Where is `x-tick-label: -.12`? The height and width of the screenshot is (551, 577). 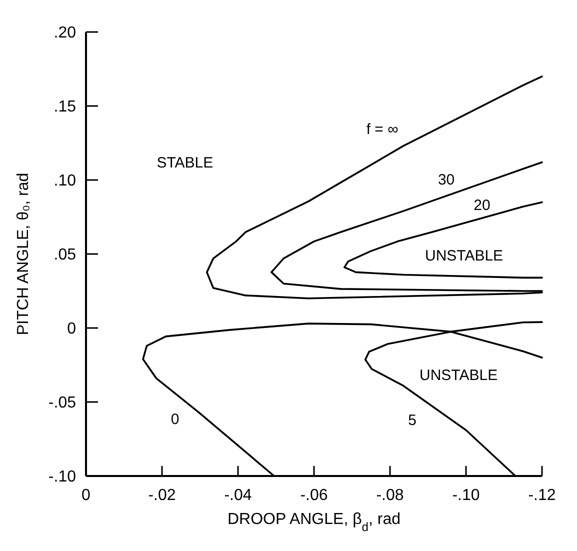 x-tick-label: -.12 is located at coordinates (542, 495).